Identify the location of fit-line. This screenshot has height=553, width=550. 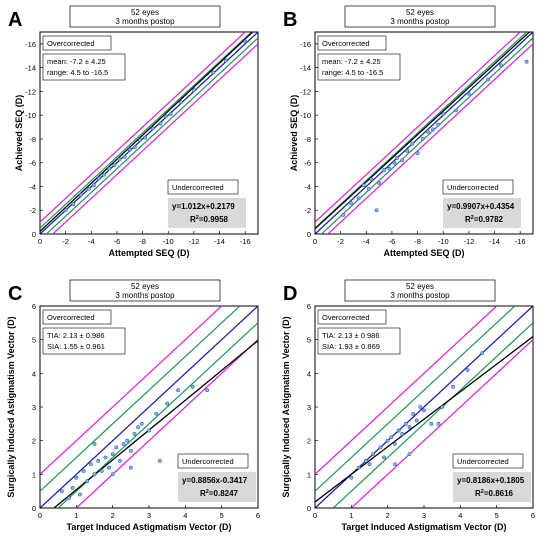
(147, 132).